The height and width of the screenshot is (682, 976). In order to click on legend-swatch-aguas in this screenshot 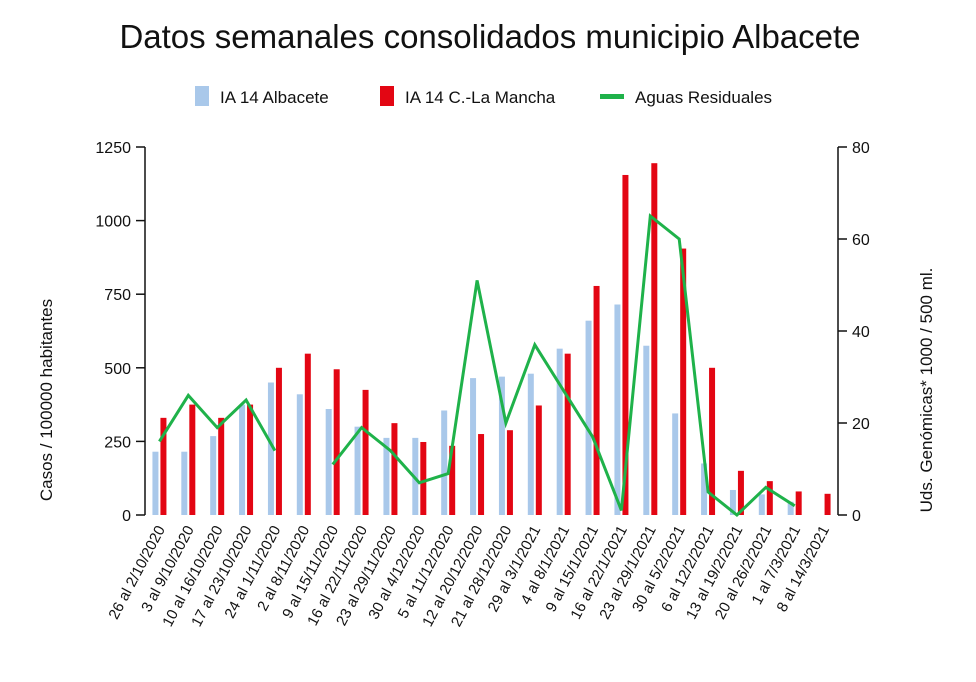, I will do `click(612, 96)`.